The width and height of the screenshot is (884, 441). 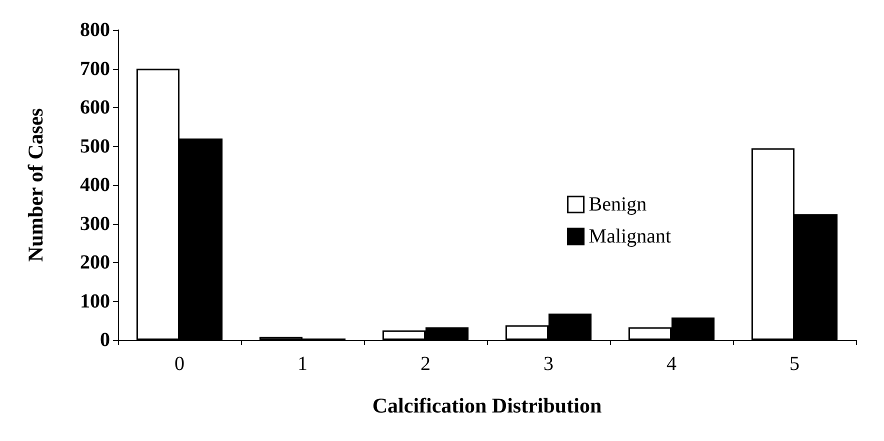 I want to click on y-axis-title: Number of Cases, so click(x=36, y=185).